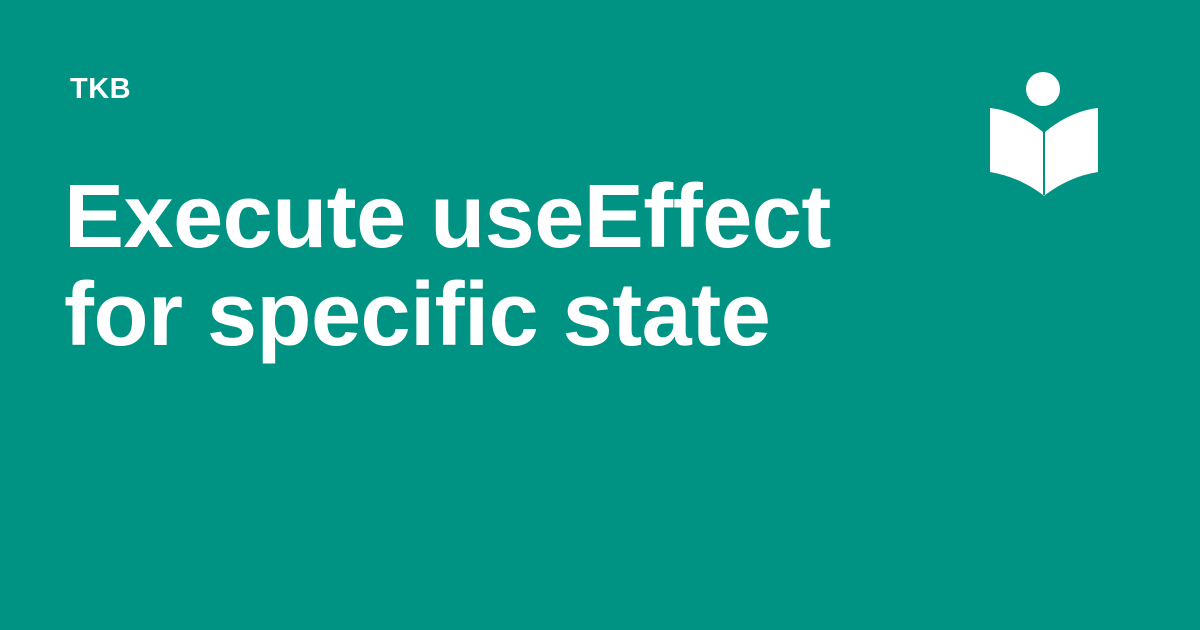  What do you see at coordinates (447, 217) in the screenshot?
I see `article-title-line-1: Execute useEffect` at bounding box center [447, 217].